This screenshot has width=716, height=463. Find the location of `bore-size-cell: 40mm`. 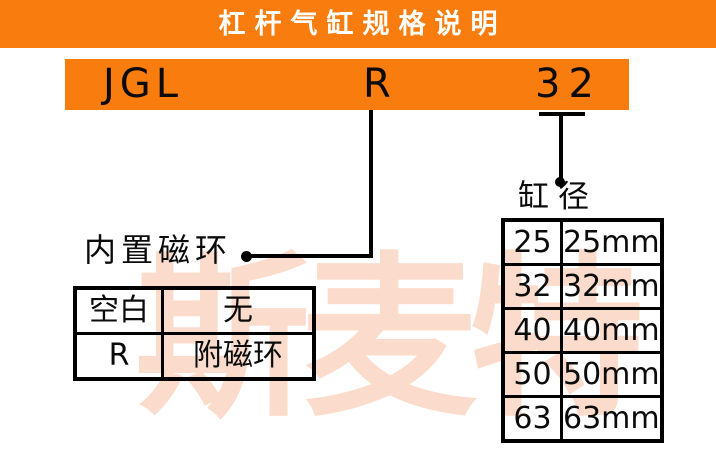

bore-size-cell: 40mm is located at coordinates (611, 330).